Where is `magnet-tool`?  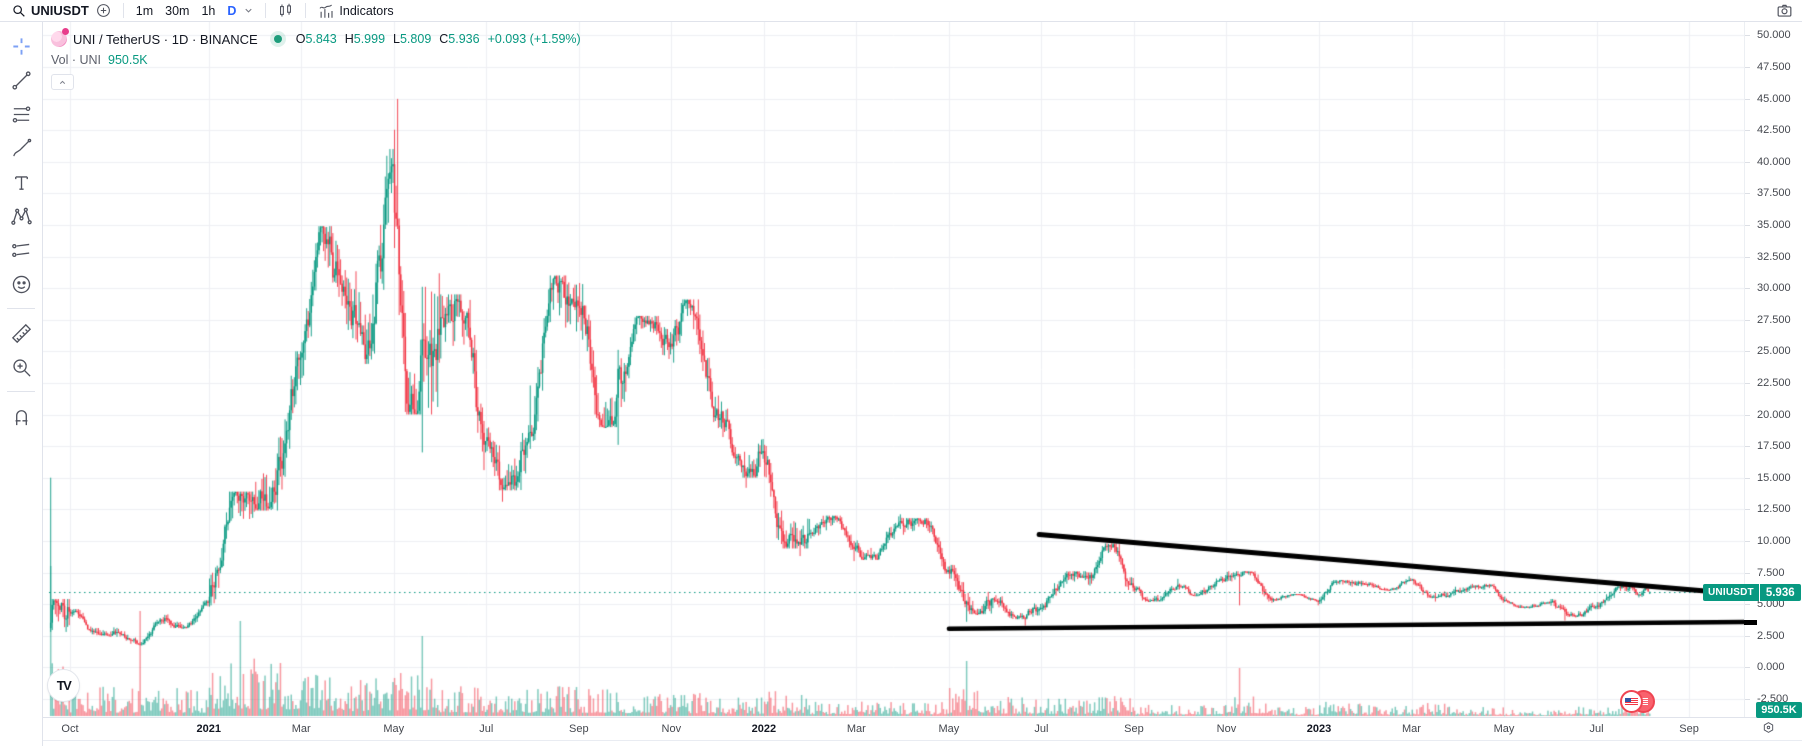 magnet-tool is located at coordinates (21, 416).